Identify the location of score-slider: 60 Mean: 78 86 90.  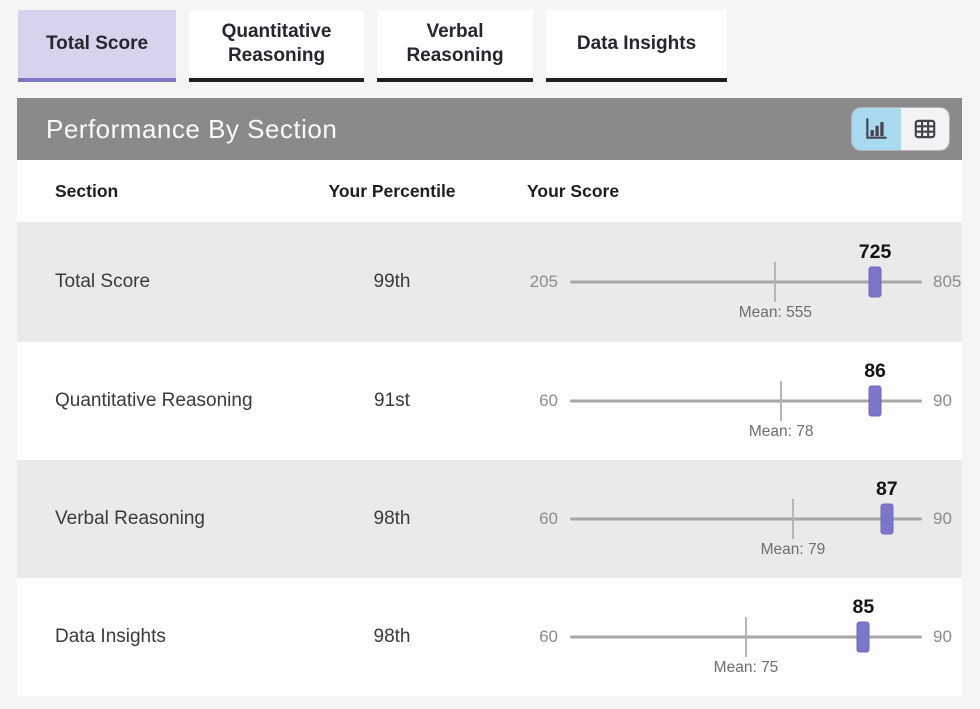
(714, 401).